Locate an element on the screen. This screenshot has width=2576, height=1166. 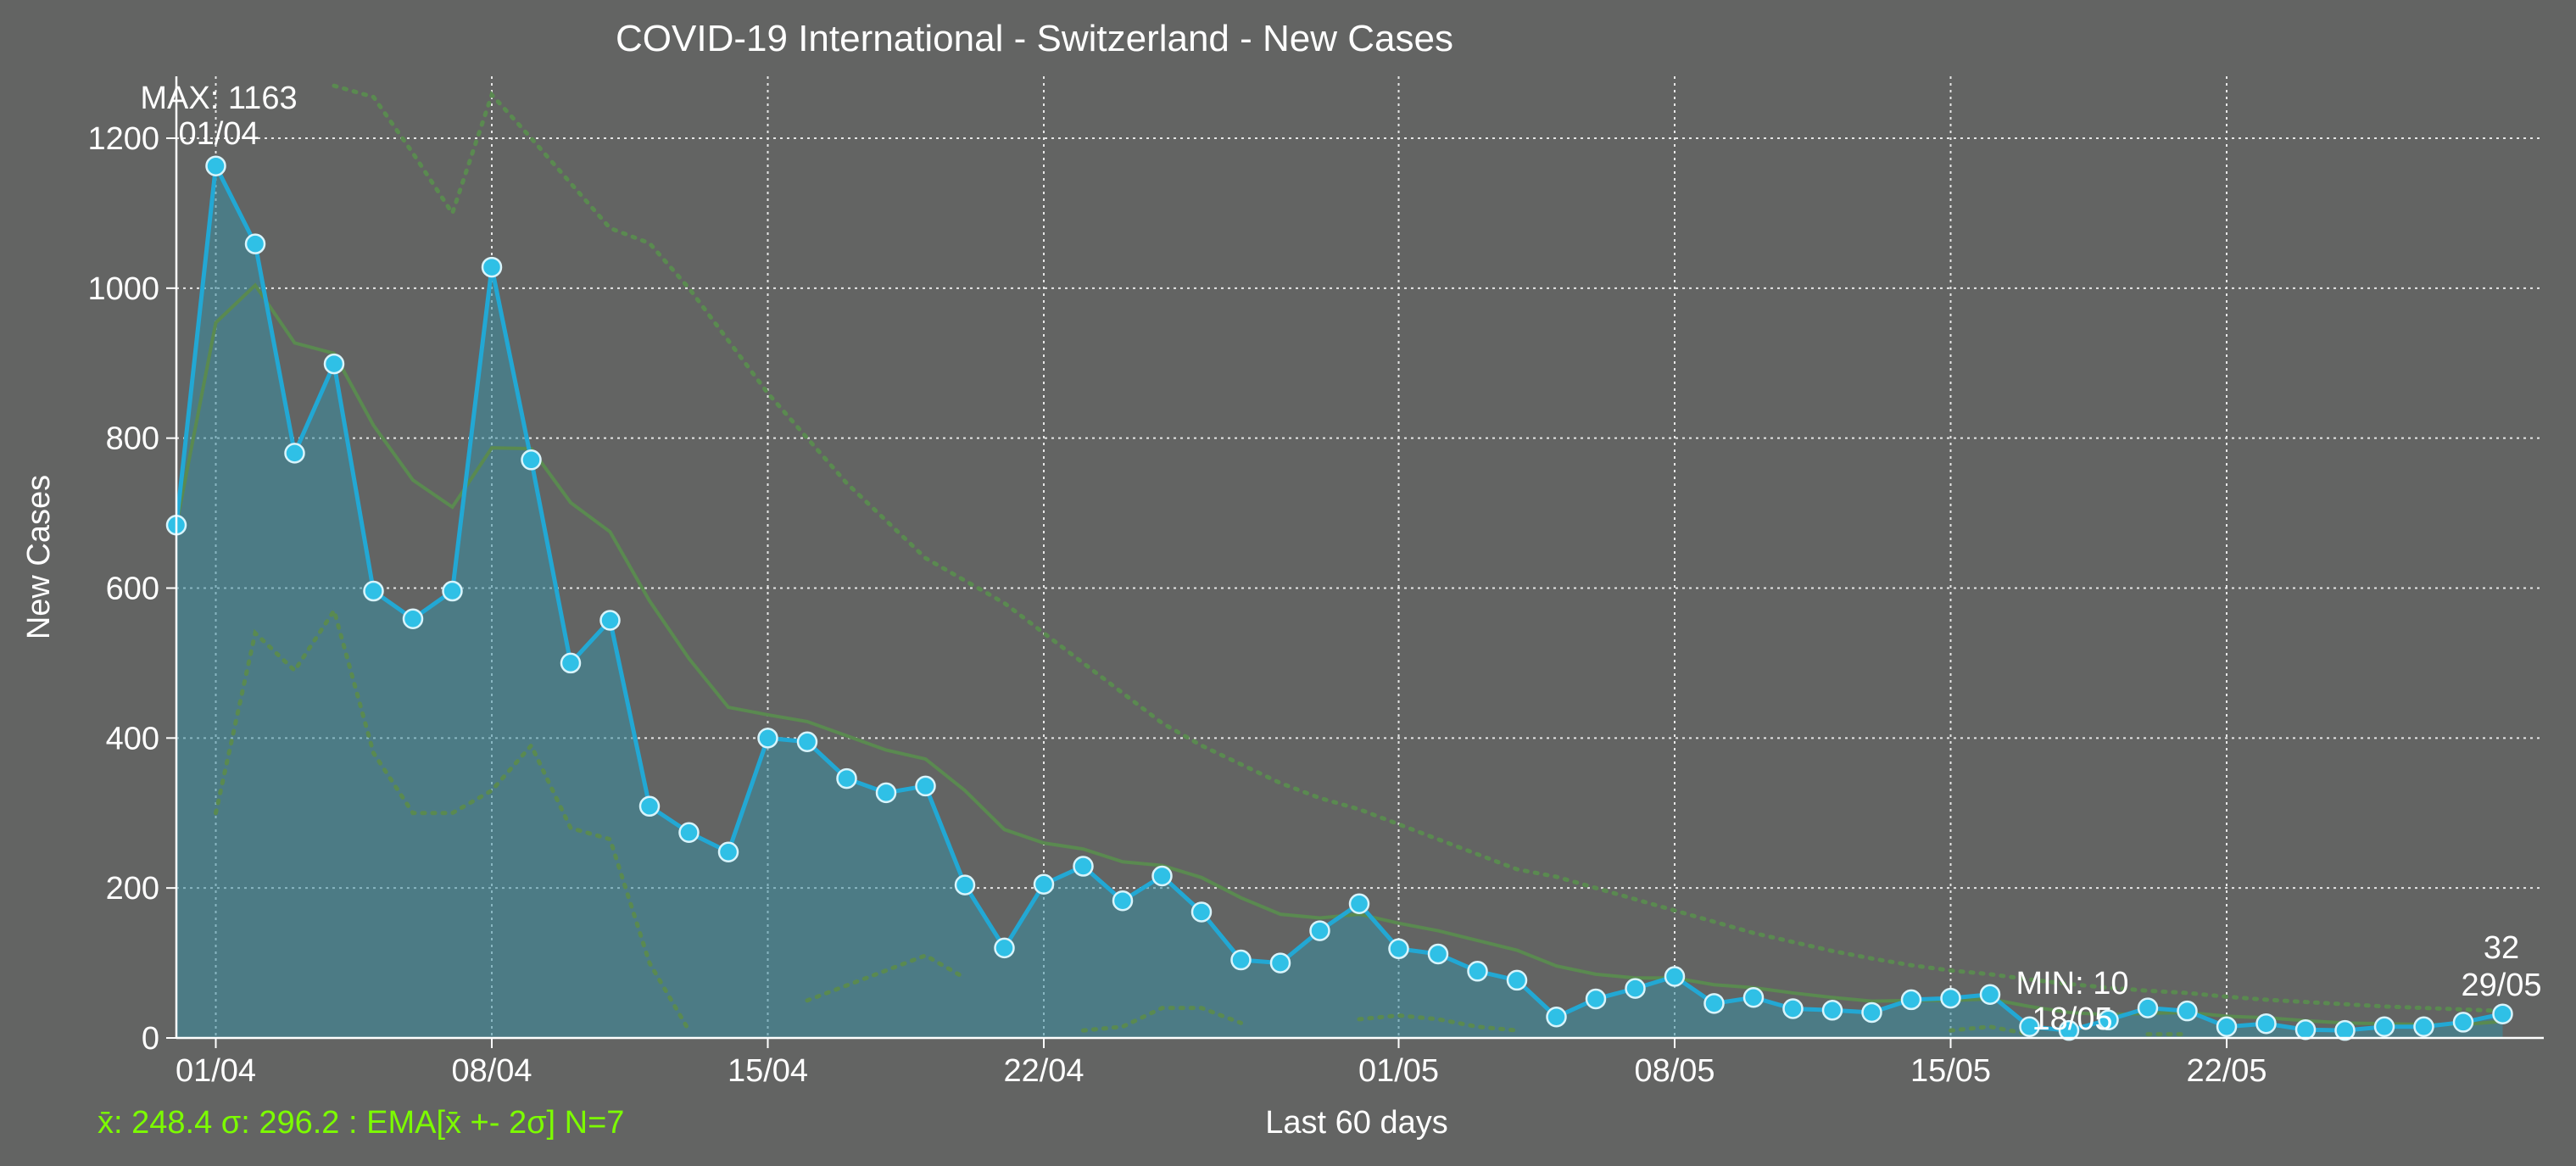
last-value-annotation: 32 is located at coordinates (2501, 948).